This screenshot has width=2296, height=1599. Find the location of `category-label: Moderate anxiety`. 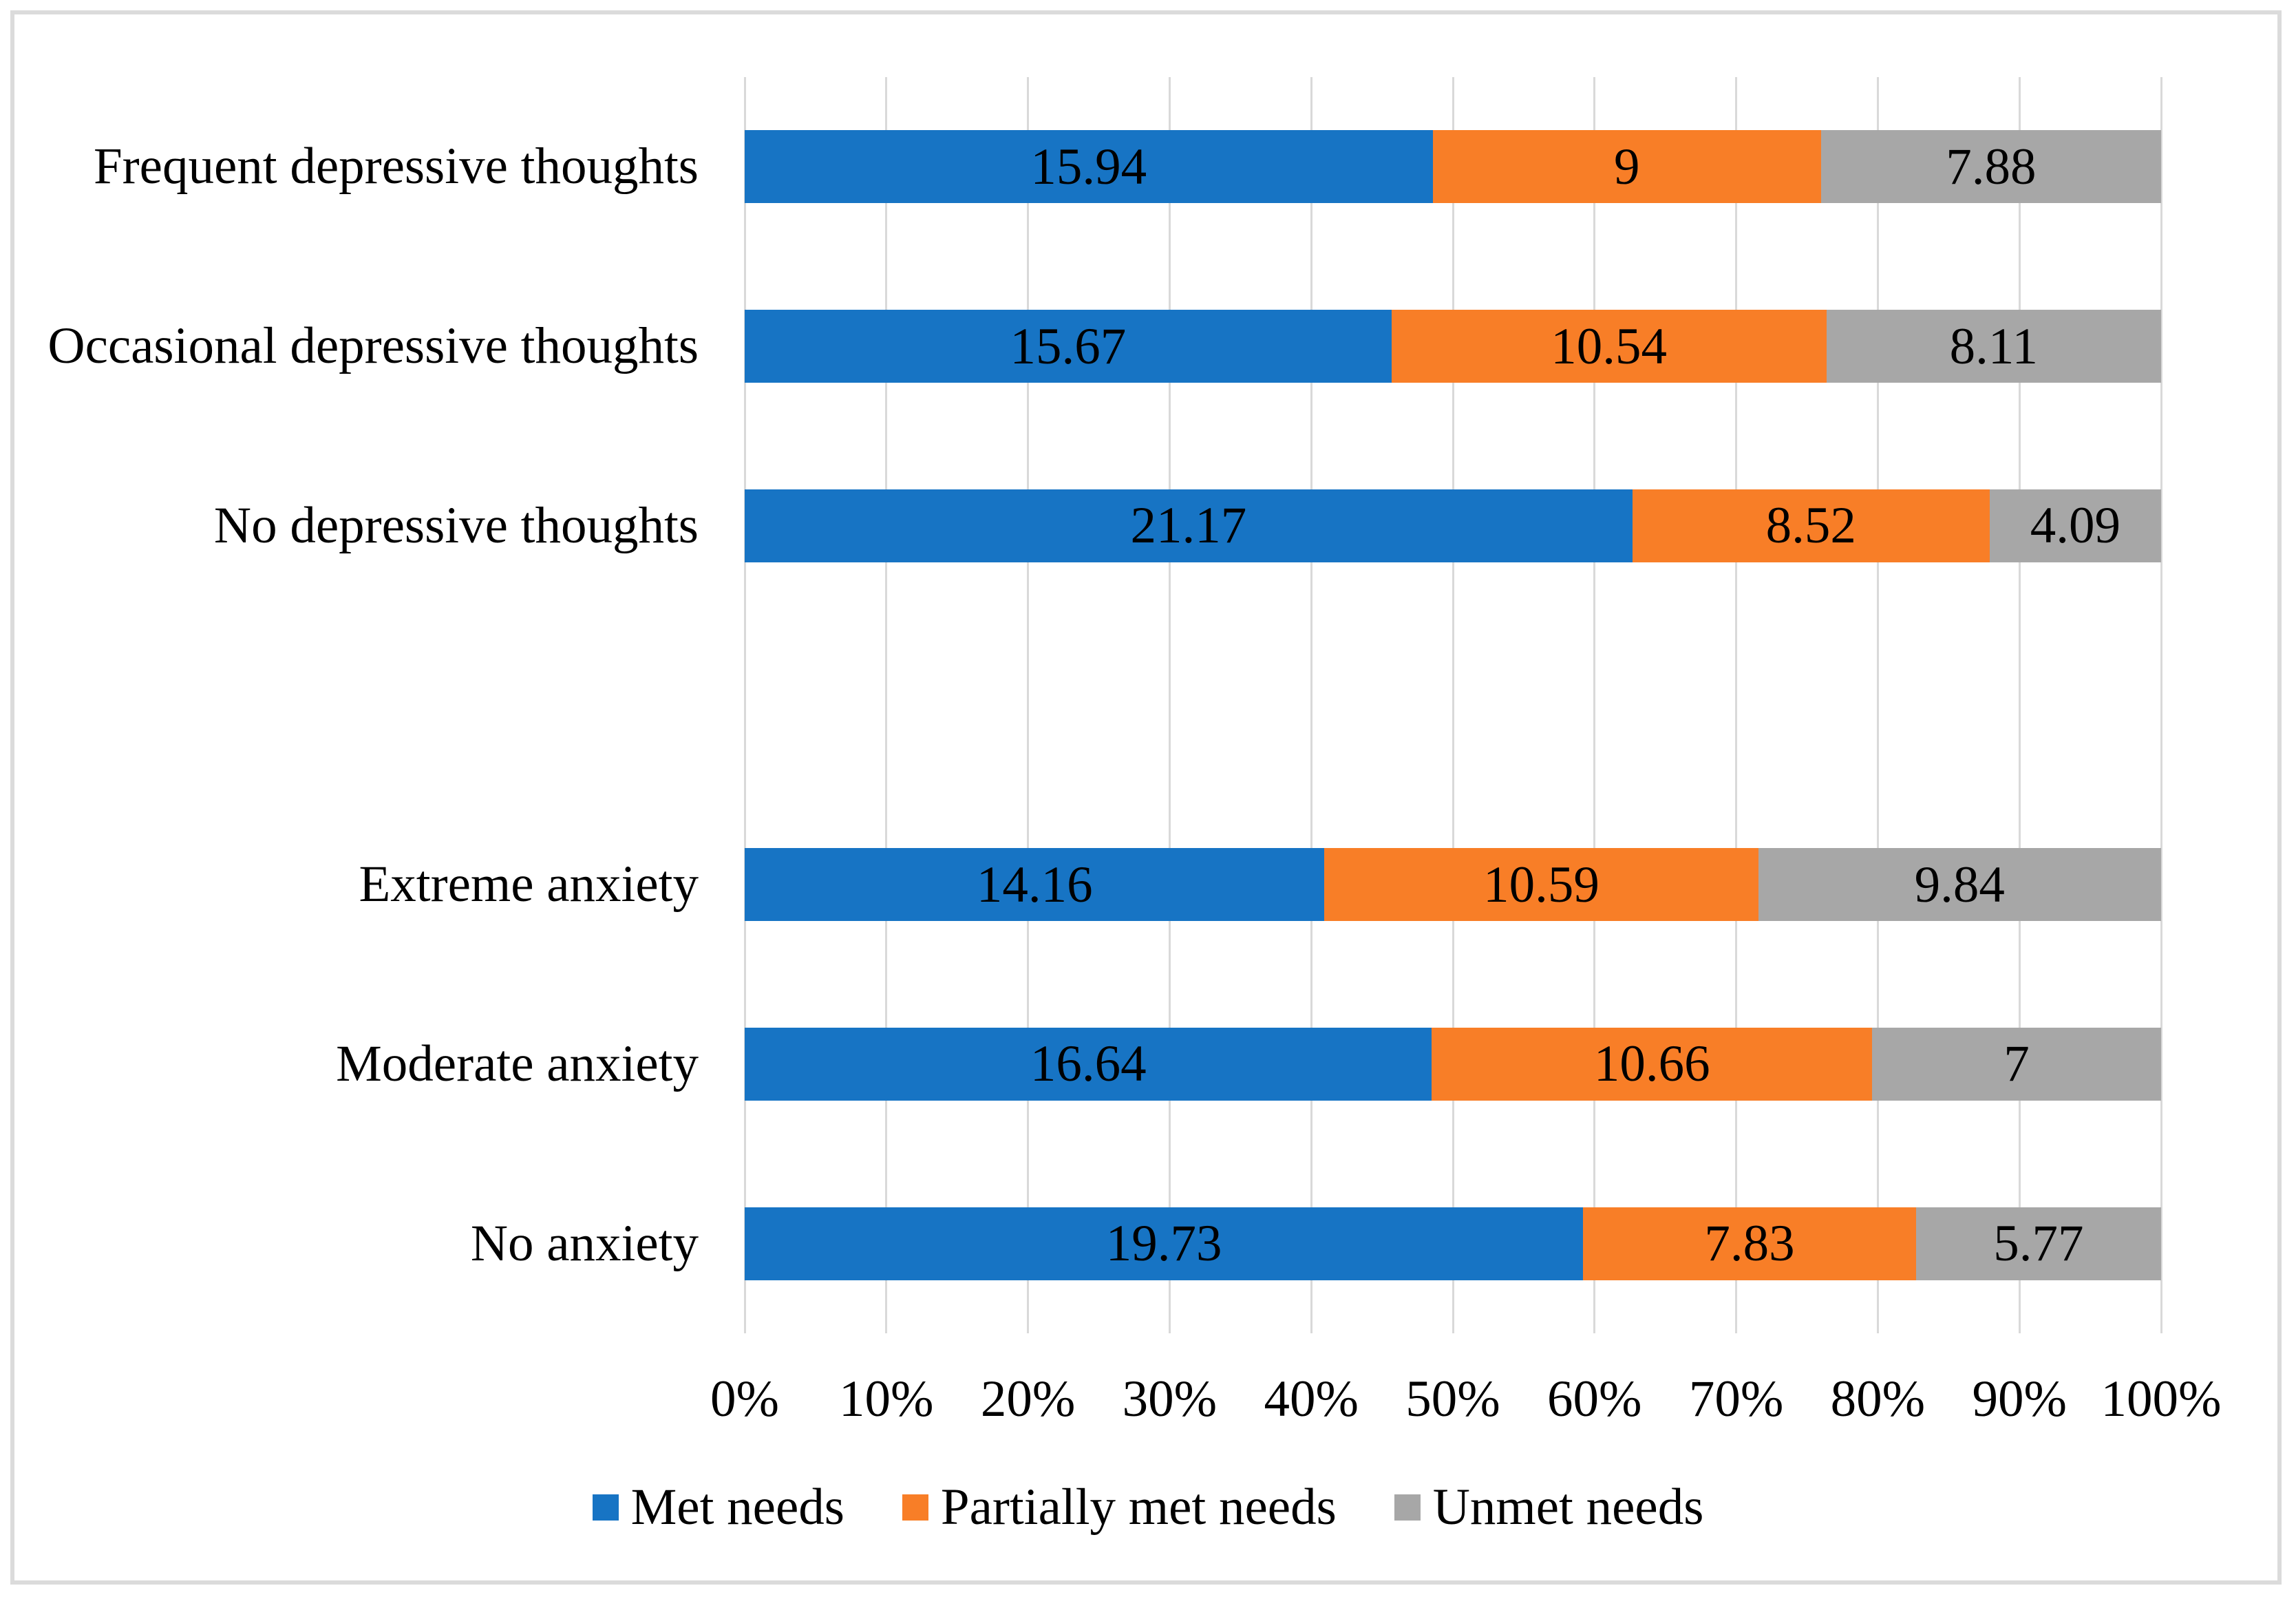

category-label: Moderate anxiety is located at coordinates (518, 1063).